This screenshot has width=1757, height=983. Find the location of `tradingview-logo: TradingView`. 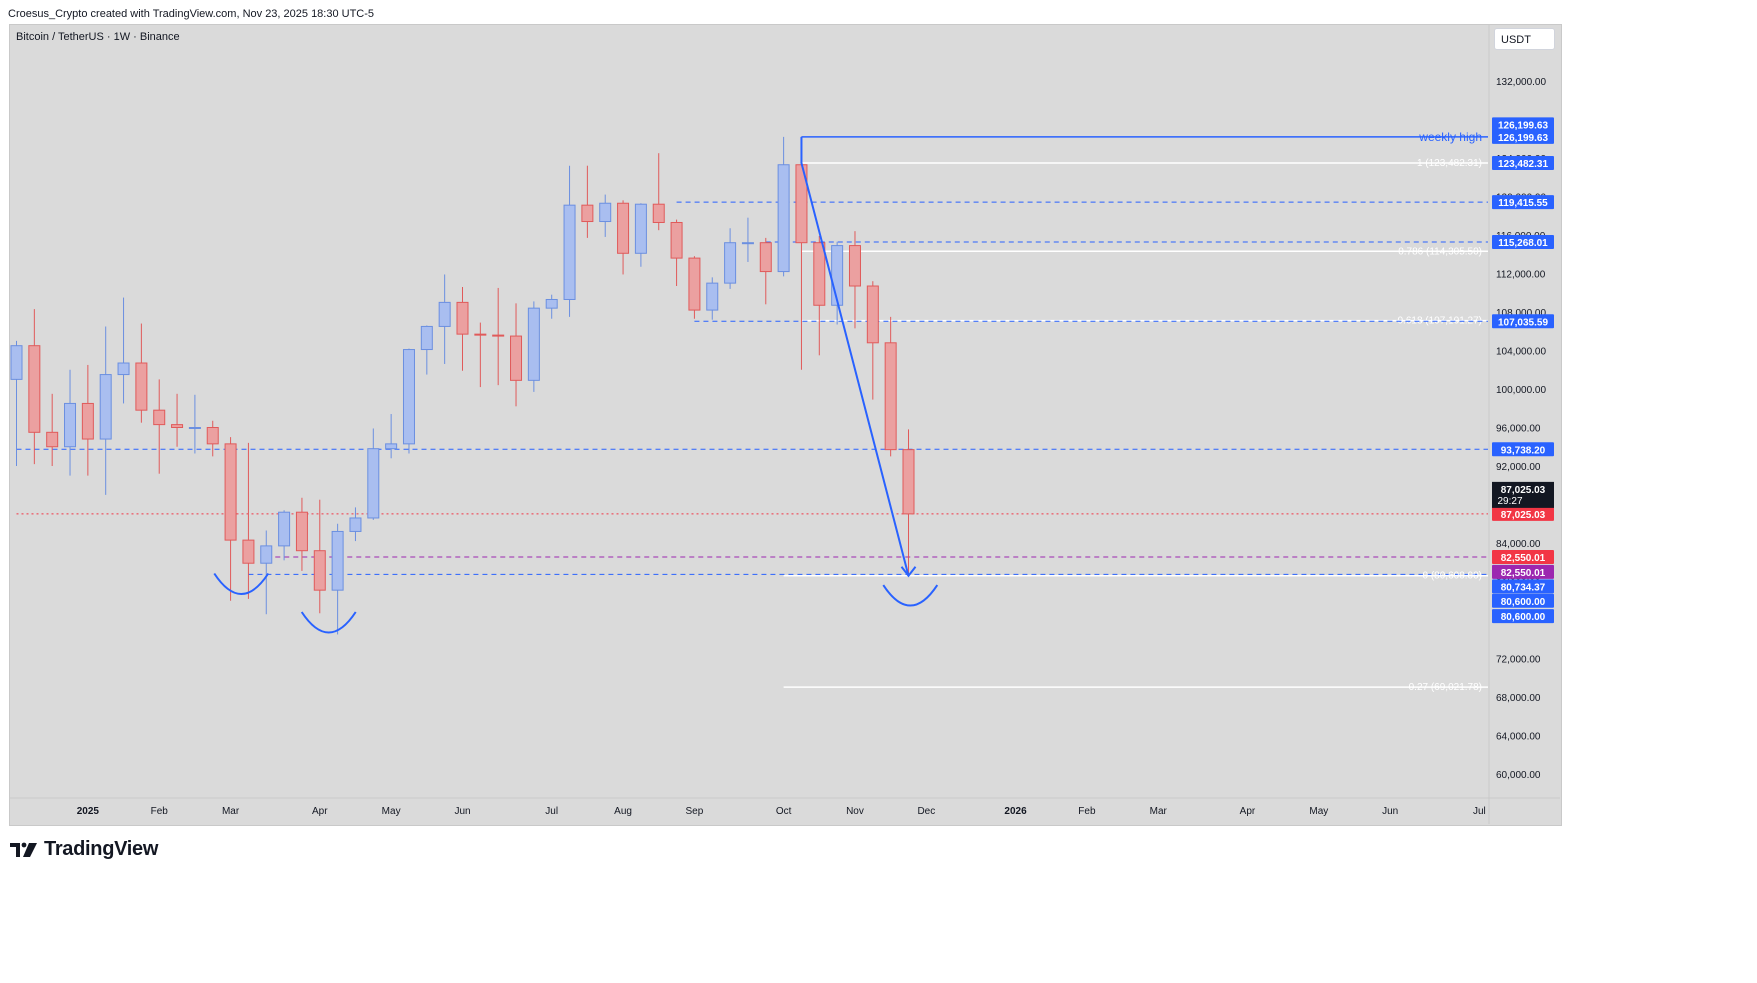

tradingview-logo: TradingView is located at coordinates (84, 849).